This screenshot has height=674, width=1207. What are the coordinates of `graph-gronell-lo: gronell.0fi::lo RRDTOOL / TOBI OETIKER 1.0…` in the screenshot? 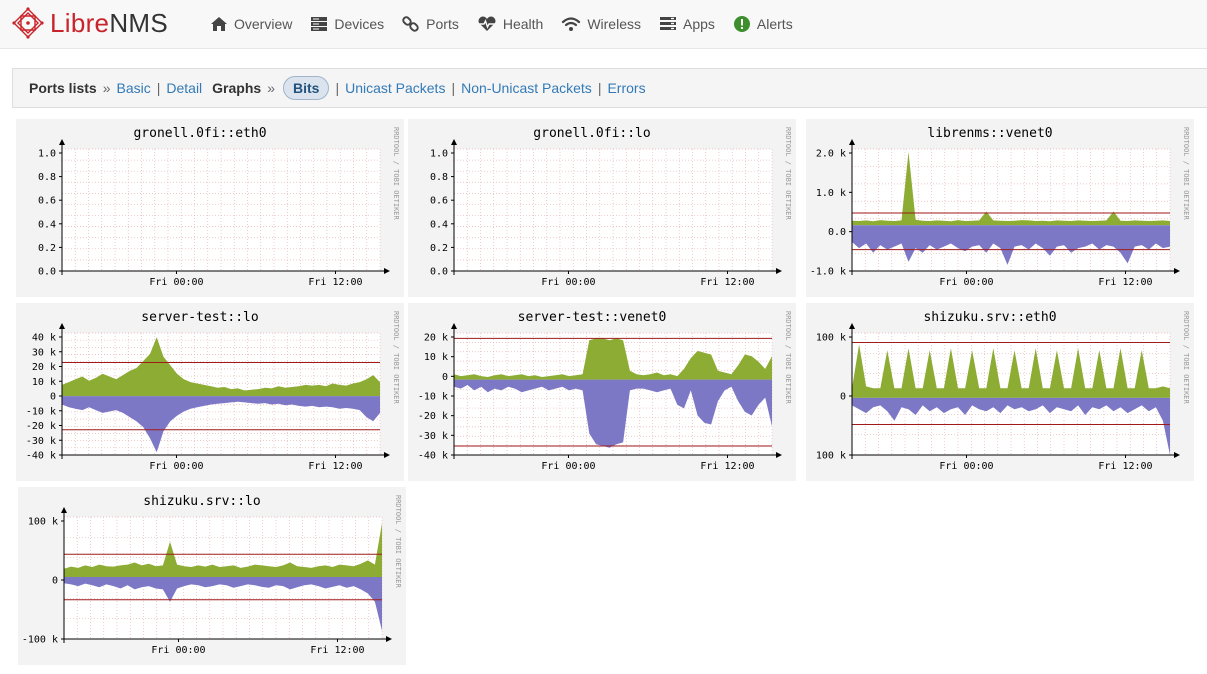 It's located at (602, 208).